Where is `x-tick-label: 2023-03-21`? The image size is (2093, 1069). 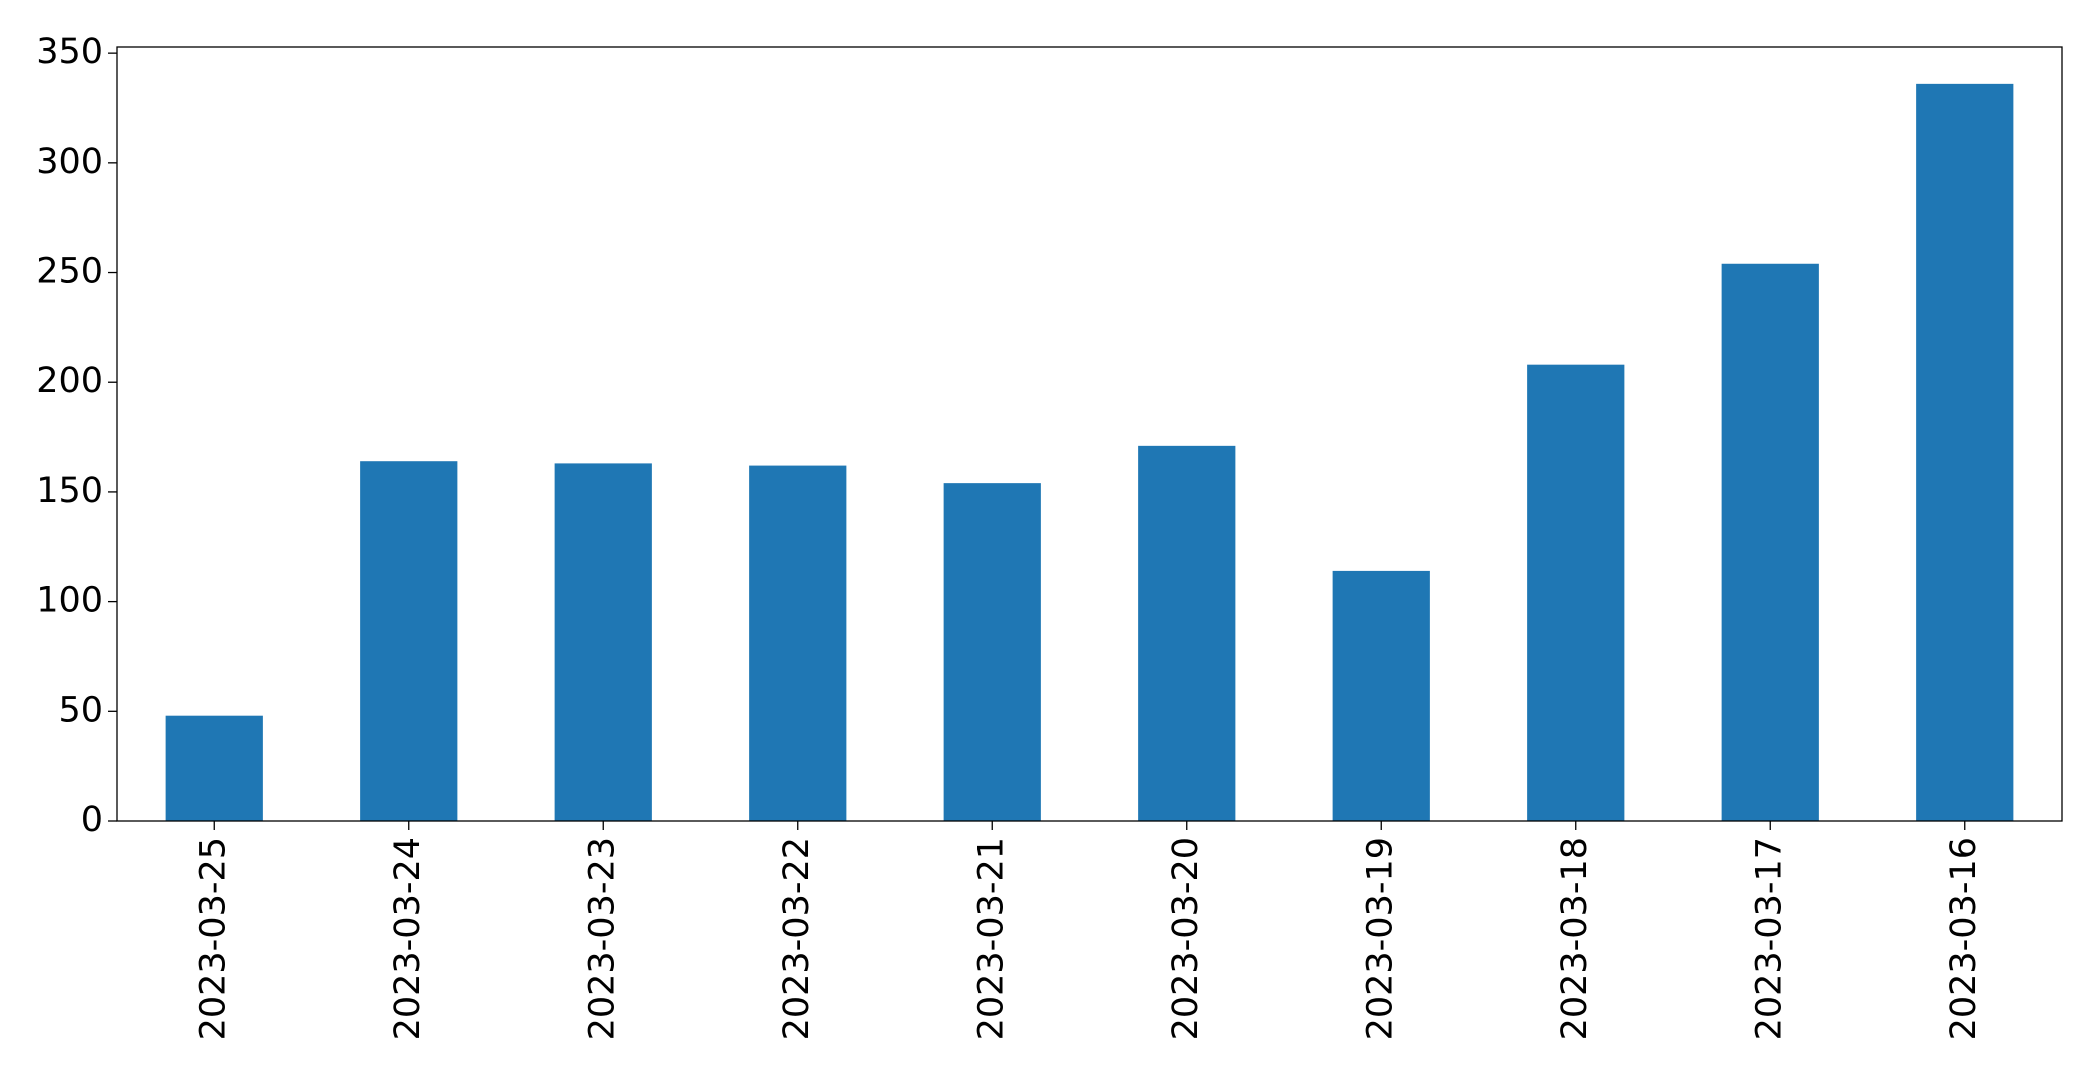 x-tick-label: 2023-03-21 is located at coordinates (991, 938).